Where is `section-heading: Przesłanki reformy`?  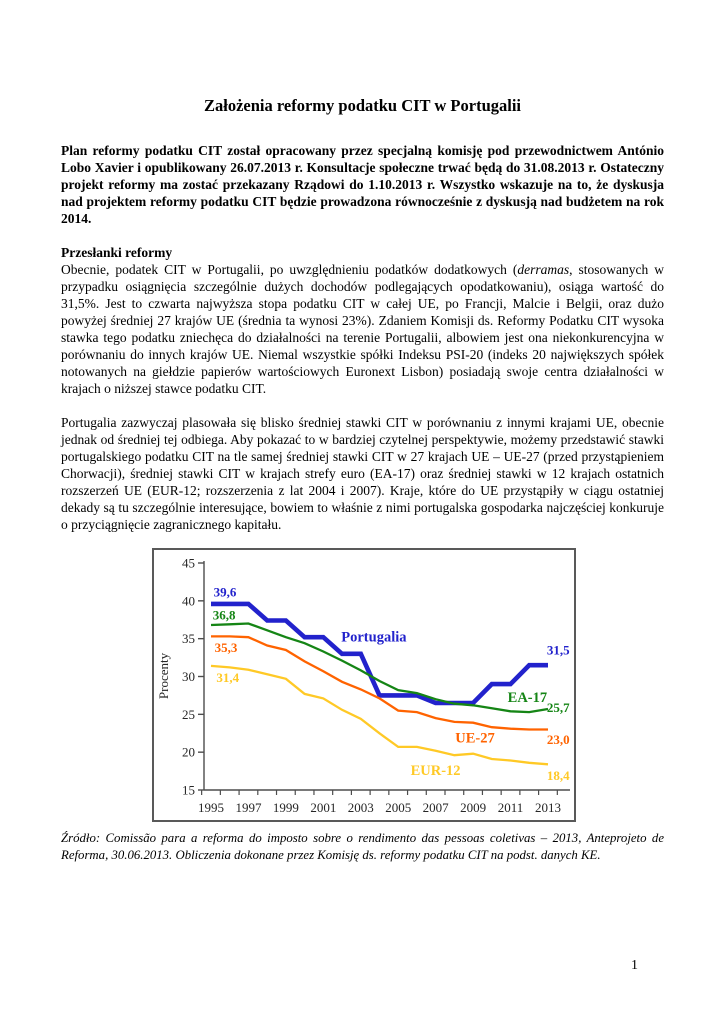 section-heading: Przesłanki reformy is located at coordinates (117, 252).